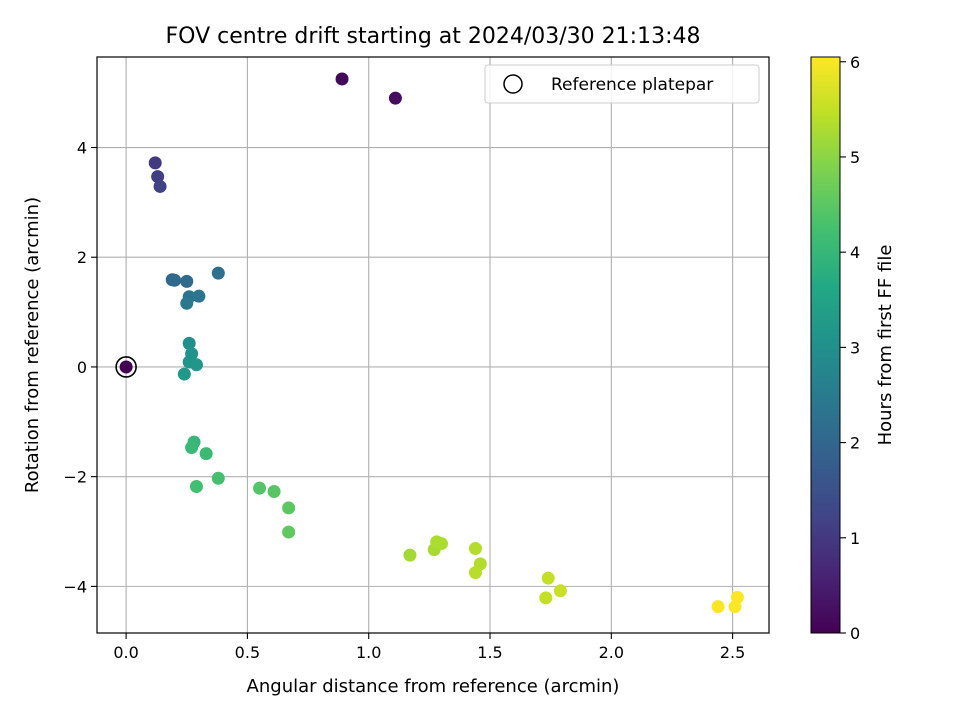  Describe the element at coordinates (368, 652) in the screenshot. I see `x-tick-label: 1.0` at that location.